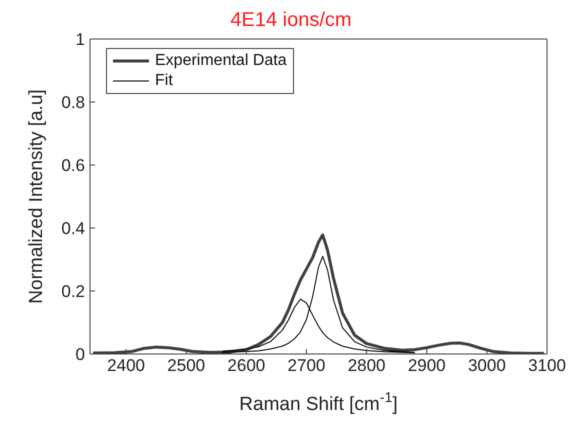 Image resolution: width=583 pixels, height=434 pixels. I want to click on y-tick-label: 0.6, so click(73, 166).